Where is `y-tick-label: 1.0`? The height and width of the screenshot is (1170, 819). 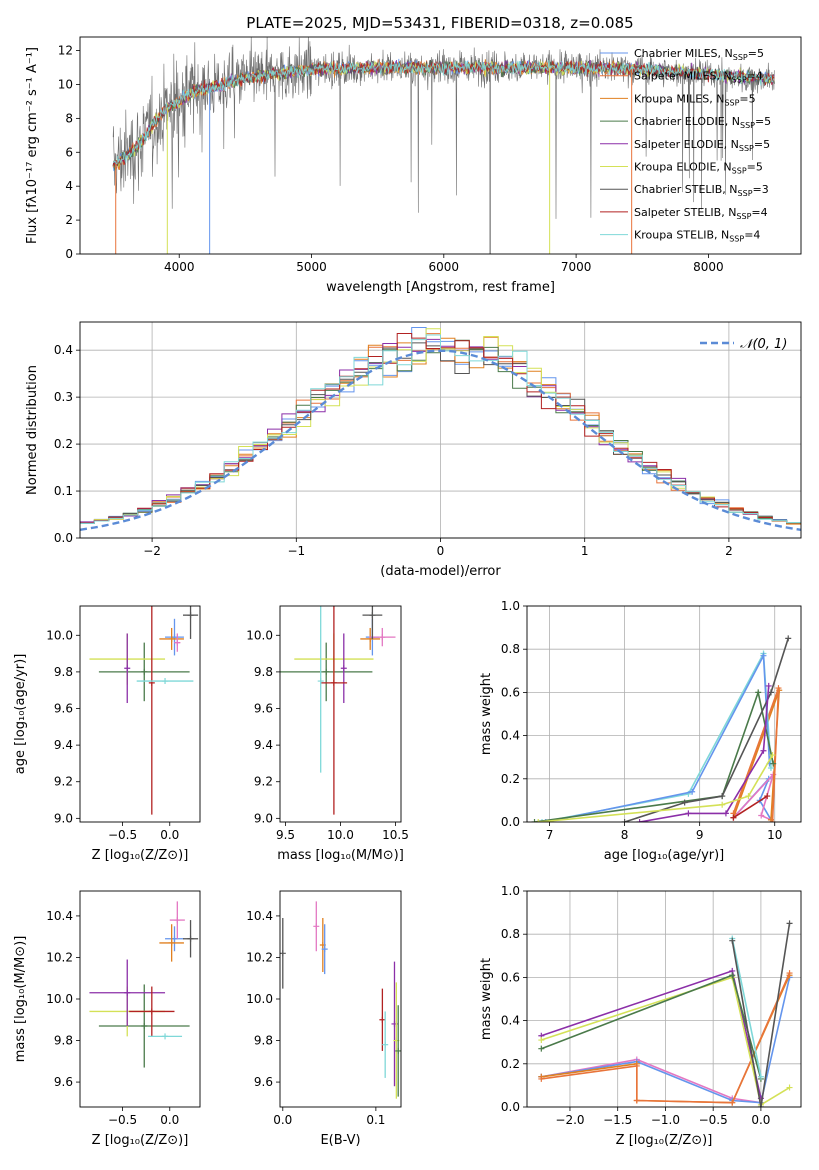
y-tick-label: 1.0 is located at coordinates (510, 606).